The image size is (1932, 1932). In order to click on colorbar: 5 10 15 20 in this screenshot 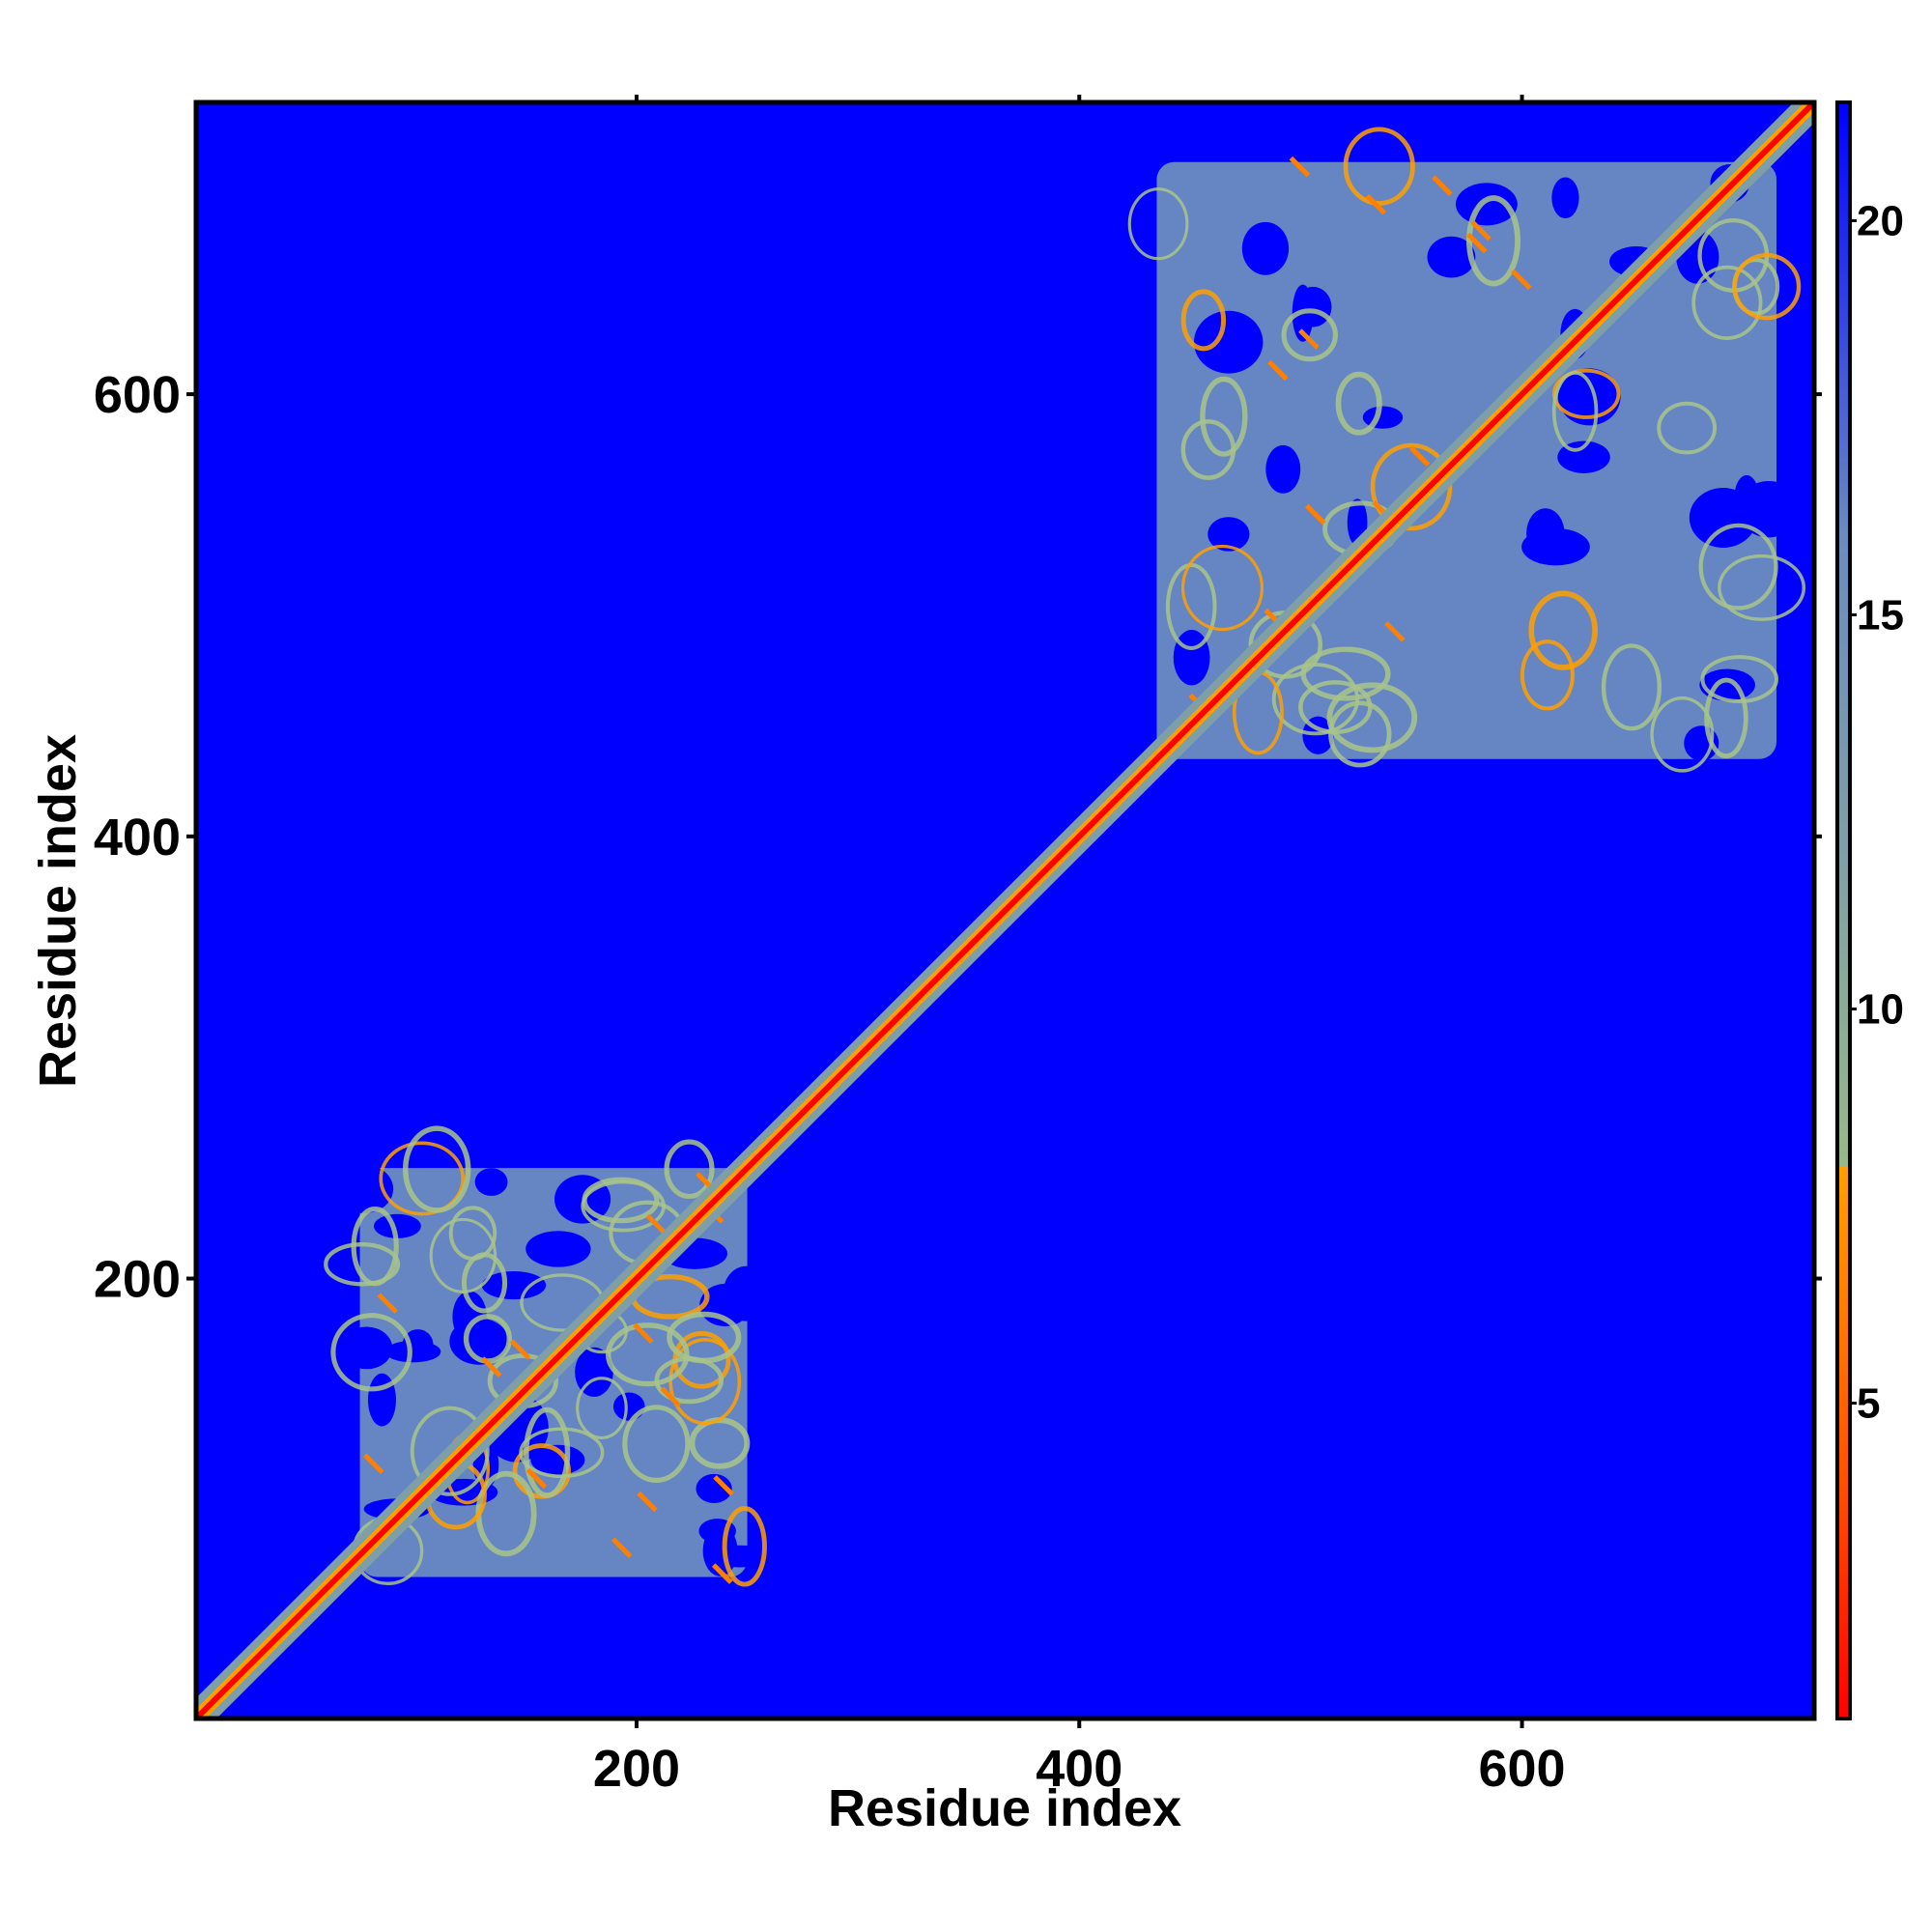, I will do `click(1869, 910)`.